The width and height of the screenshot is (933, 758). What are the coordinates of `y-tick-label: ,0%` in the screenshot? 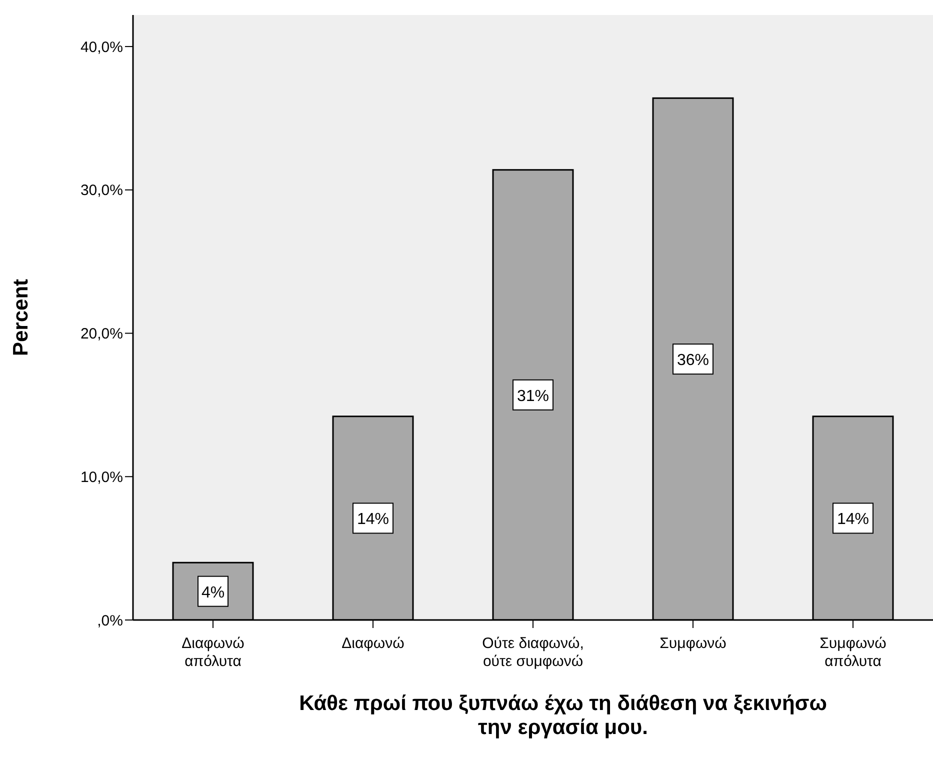 It's located at (110, 621).